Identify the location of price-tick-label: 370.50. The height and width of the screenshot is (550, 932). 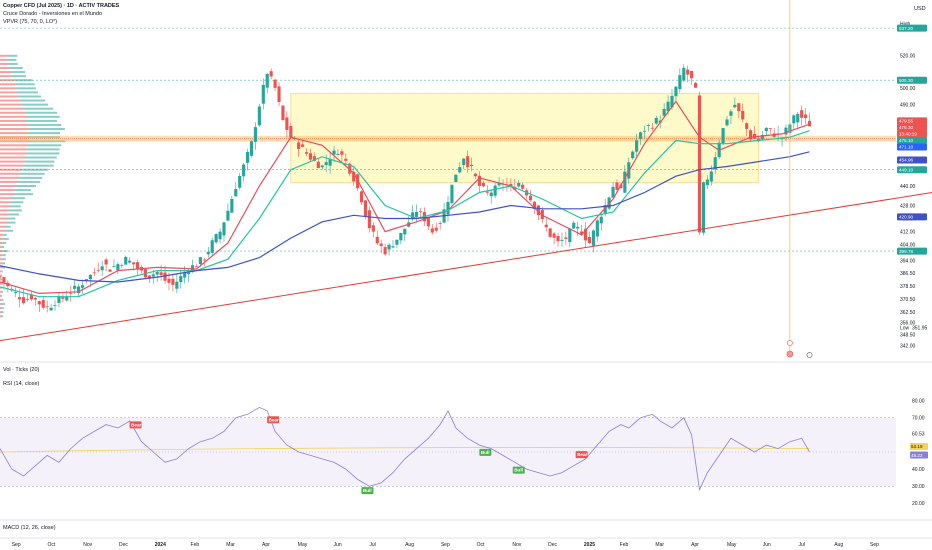
(908, 300).